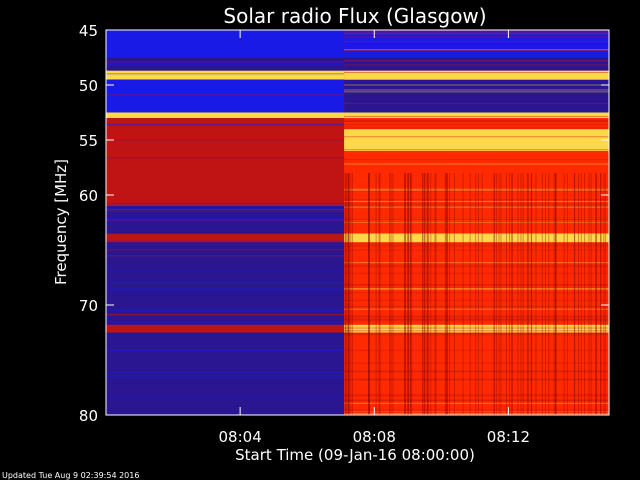 This screenshot has width=640, height=480. Describe the element at coordinates (240, 437) in the screenshot. I see `x-tick-label: 08:04` at that location.